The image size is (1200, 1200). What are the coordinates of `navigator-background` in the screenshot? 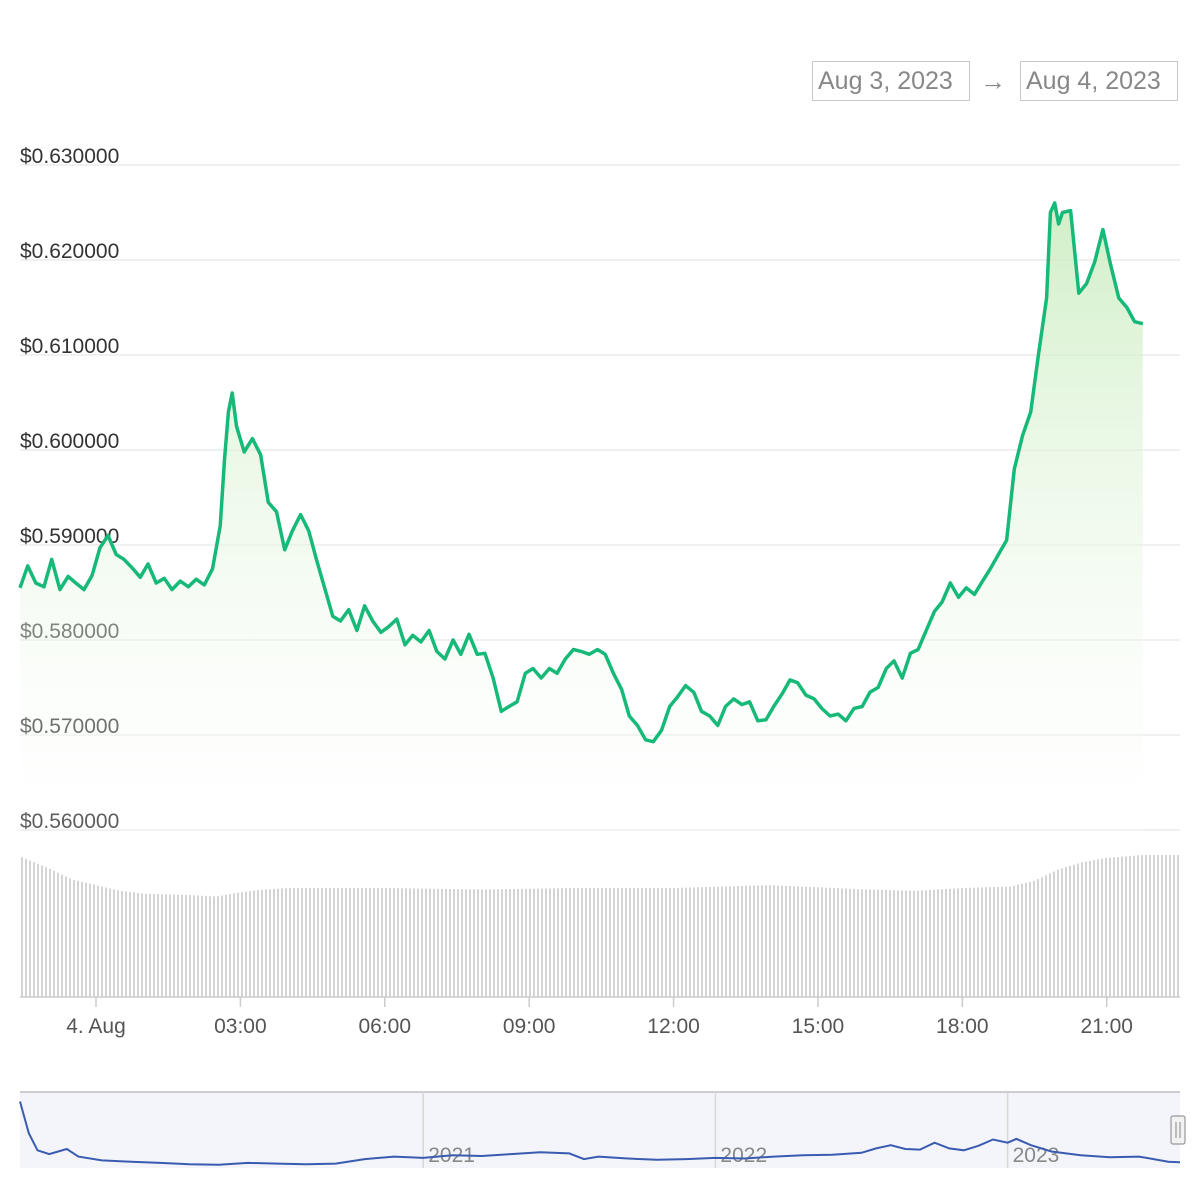 It's located at (600, 1130).